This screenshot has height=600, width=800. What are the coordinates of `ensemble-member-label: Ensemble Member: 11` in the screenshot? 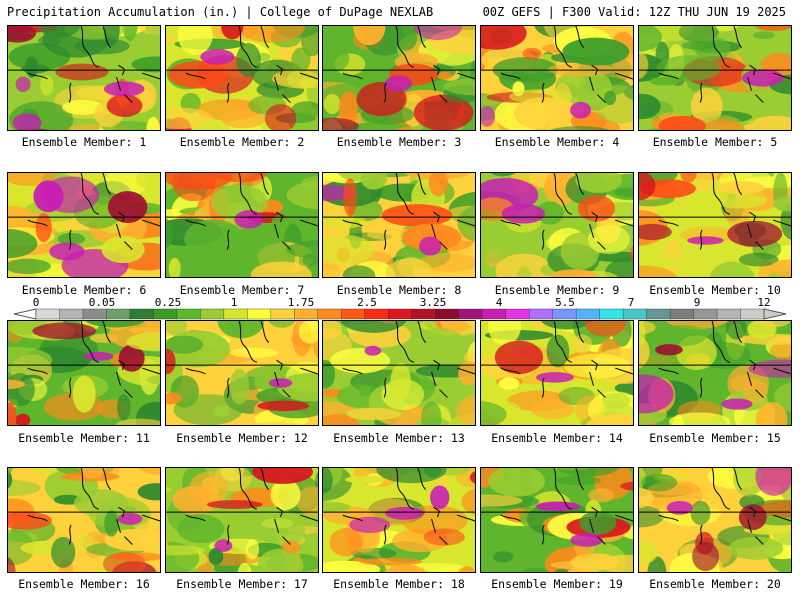 It's located at (84, 438).